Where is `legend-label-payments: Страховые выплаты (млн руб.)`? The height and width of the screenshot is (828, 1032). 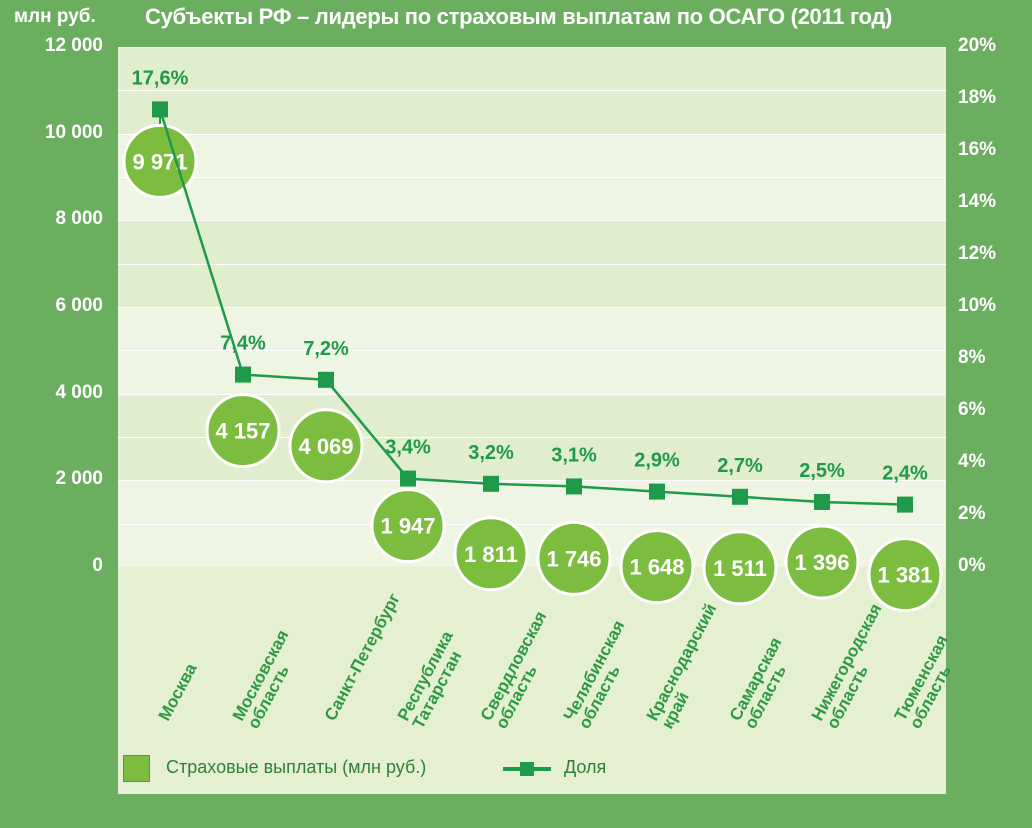 legend-label-payments: Страховые выплаты (млн руб.) is located at coordinates (296, 767).